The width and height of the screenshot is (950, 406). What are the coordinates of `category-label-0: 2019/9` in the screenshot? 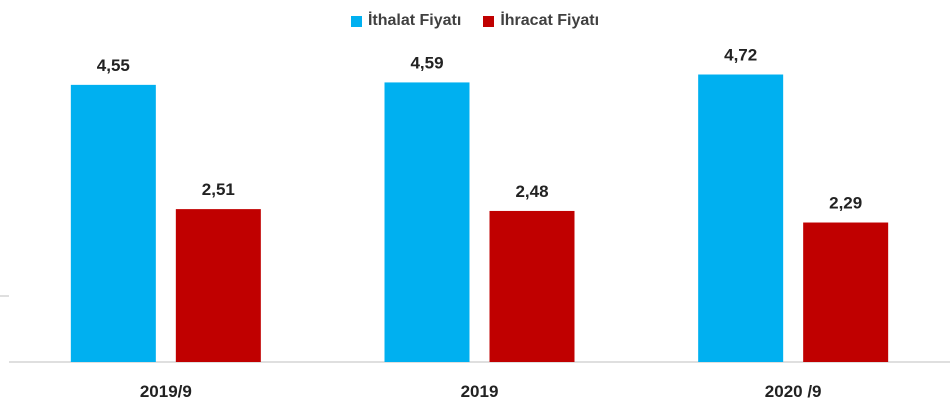 It's located at (166, 391).